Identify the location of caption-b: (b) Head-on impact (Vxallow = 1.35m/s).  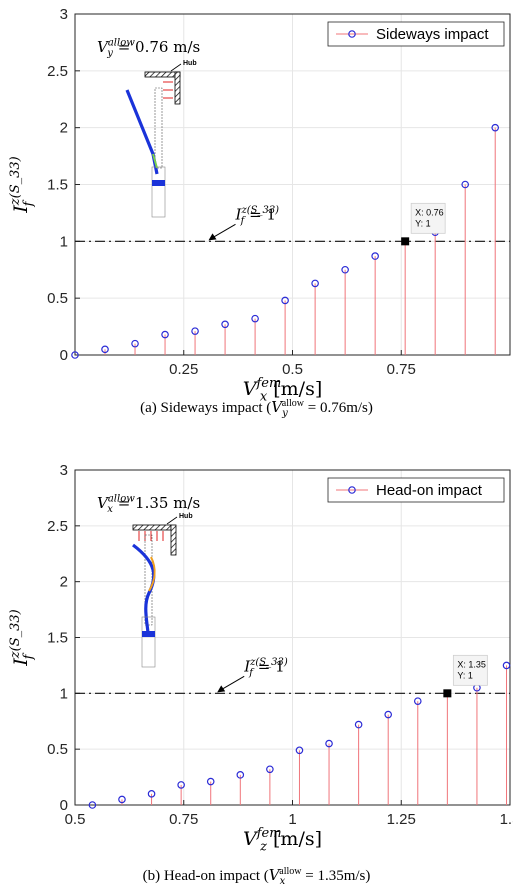
(256, 876).